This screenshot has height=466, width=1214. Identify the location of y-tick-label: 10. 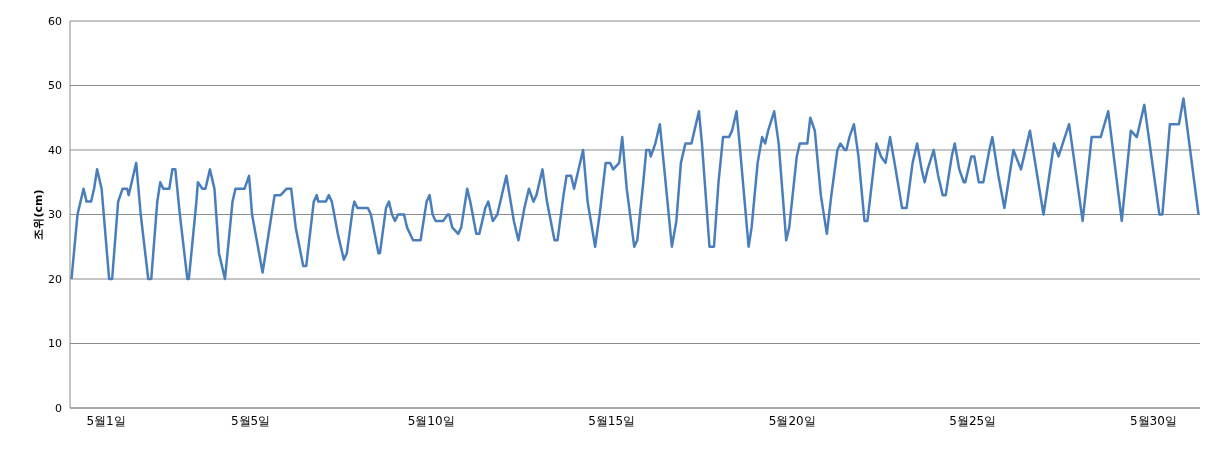
(55, 344).